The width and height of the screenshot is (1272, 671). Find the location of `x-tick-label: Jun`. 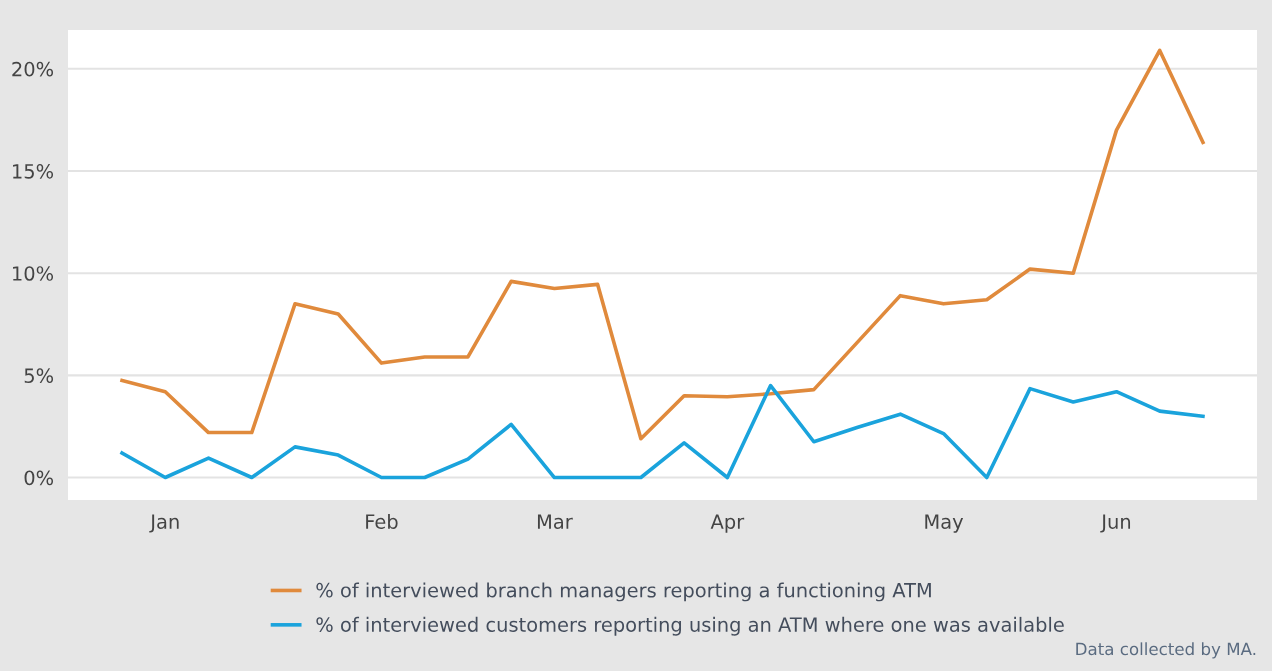

x-tick-label: Jun is located at coordinates (1115, 523).